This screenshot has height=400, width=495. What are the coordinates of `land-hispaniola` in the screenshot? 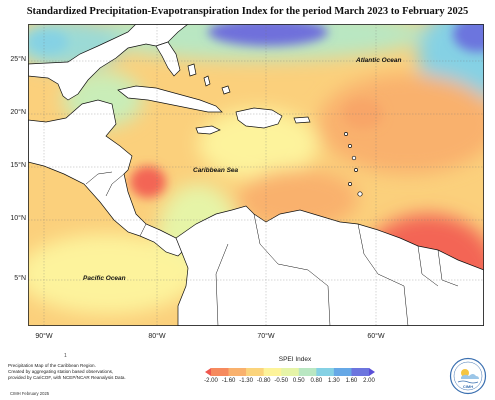 It's located at (259, 118).